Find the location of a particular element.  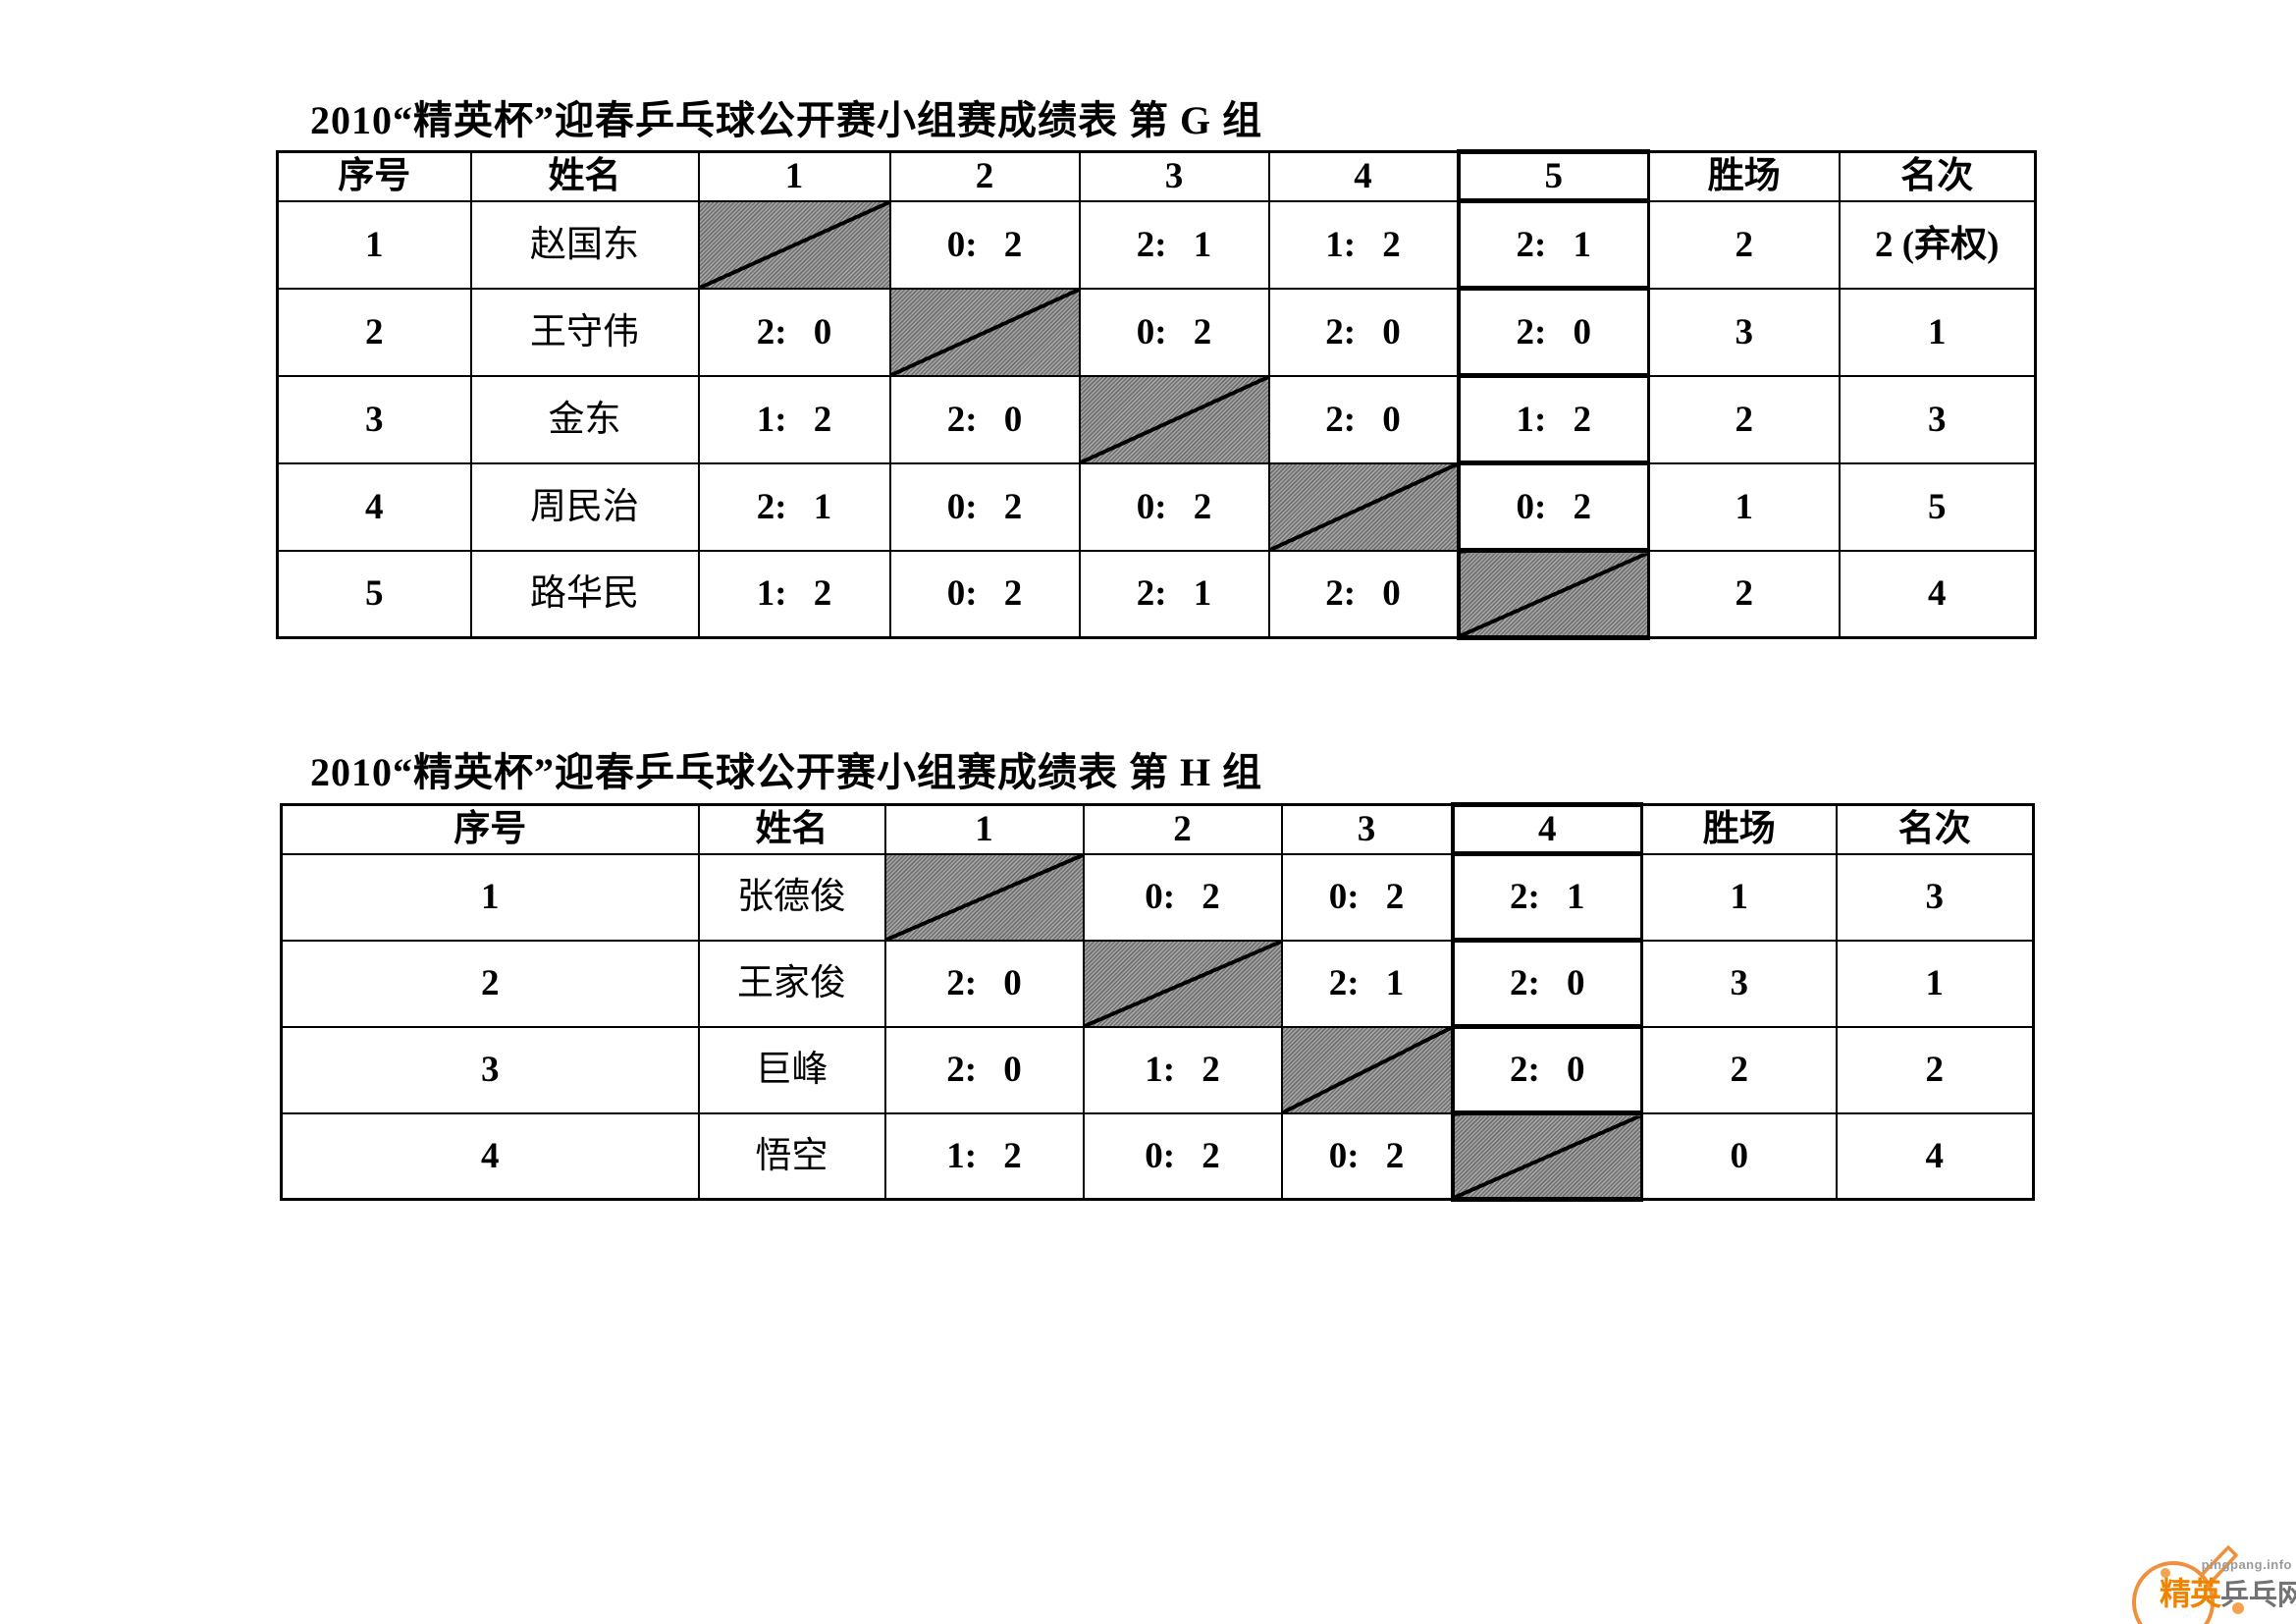

watermark-site-url: pingpang.info is located at coordinates (2247, 1564).